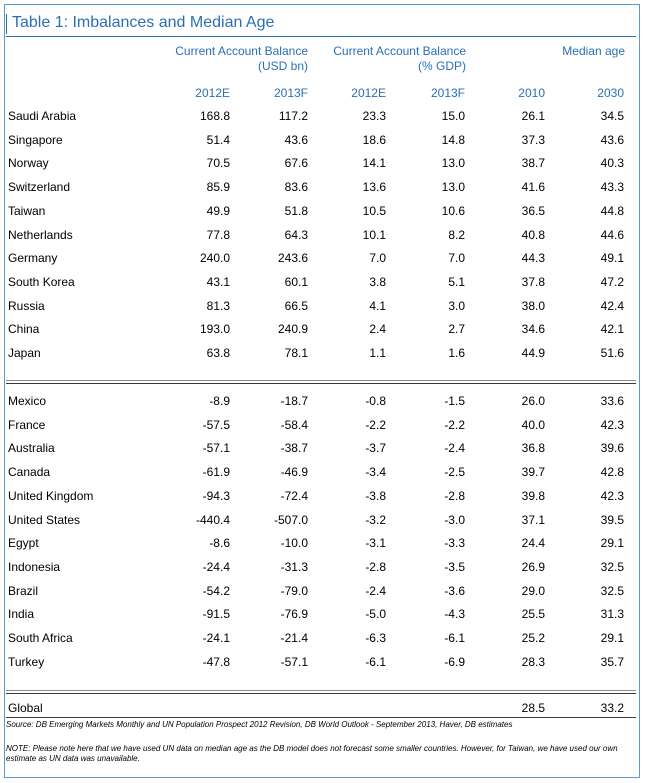 The width and height of the screenshot is (647, 783). I want to click on table-cell: 25.5, so click(533, 614).